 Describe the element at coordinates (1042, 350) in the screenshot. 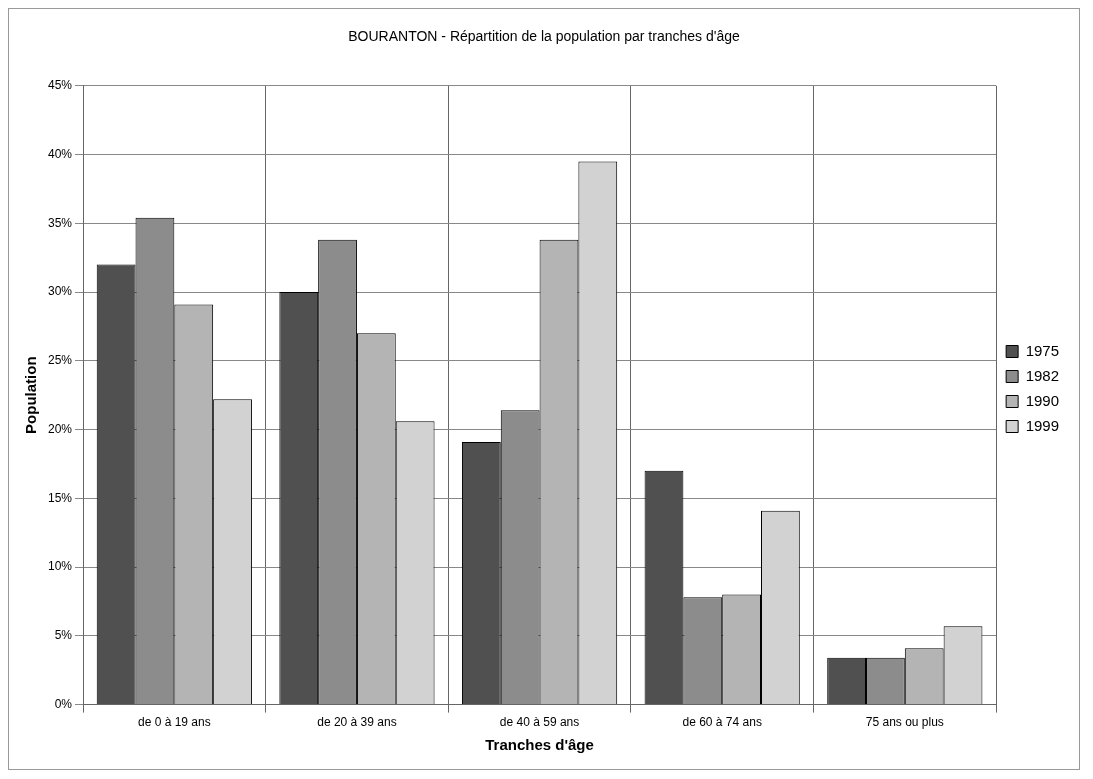

I see `legend-label: 1975` at that location.